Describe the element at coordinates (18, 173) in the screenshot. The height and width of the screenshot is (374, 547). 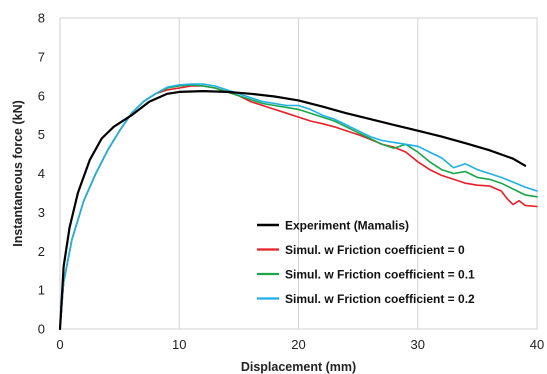
I see `y-axis-title: Instantaneous force (kN)` at that location.